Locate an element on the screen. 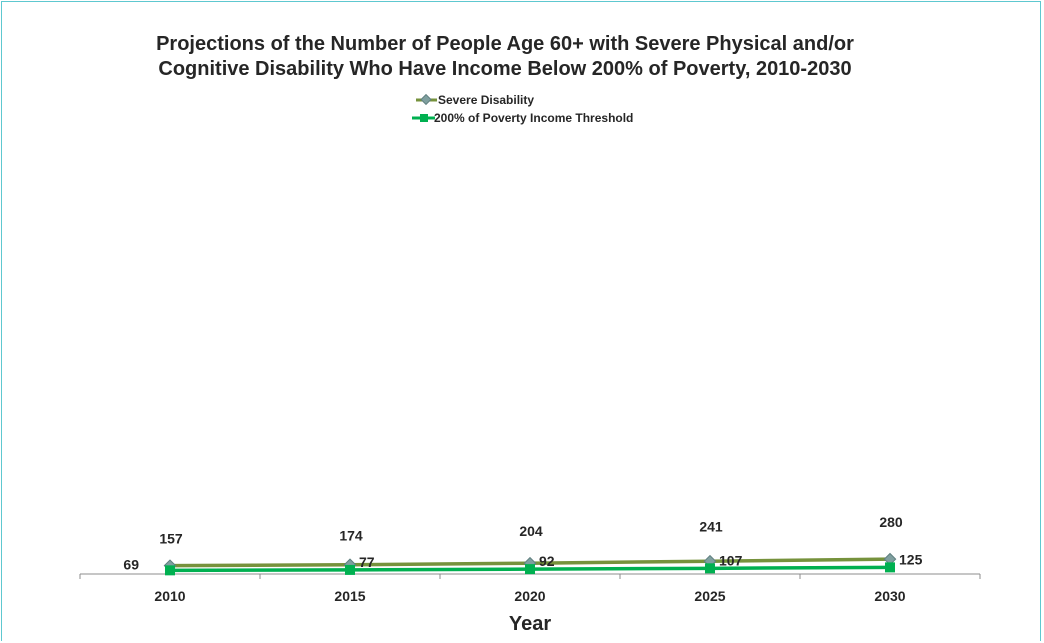  legend-item-poverty-threshold: 200% of Poverty Income Threshold is located at coordinates (522, 118).